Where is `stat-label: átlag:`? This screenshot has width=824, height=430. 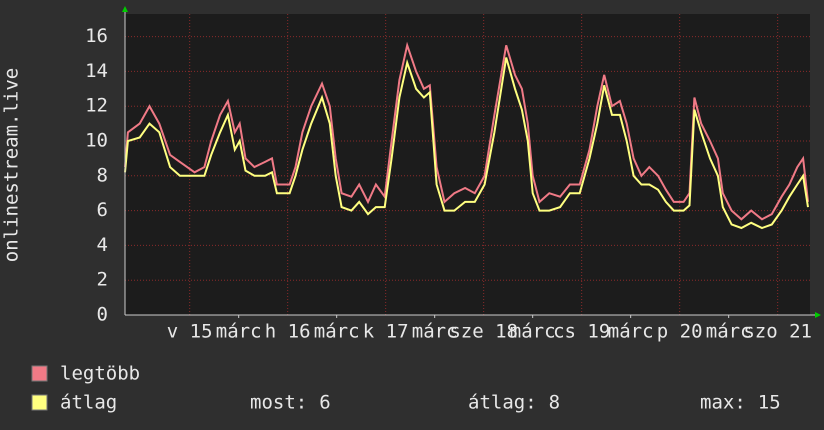
stat-label: átlag: is located at coordinates (502, 403).